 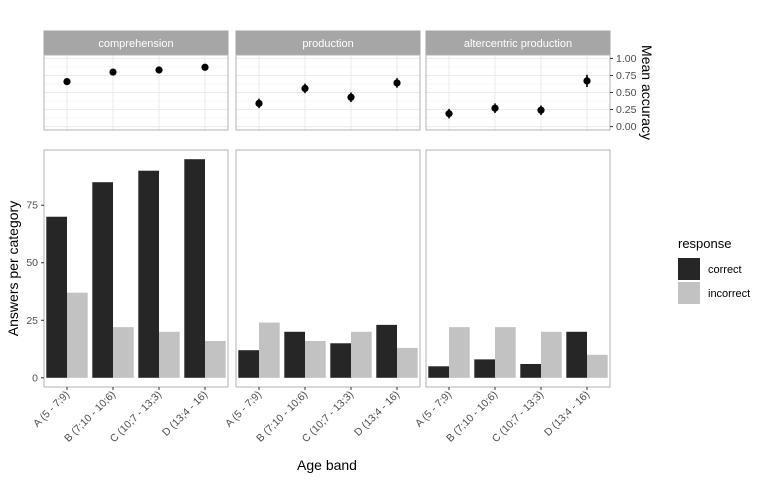 I want to click on facet-label: comprehension, so click(x=135, y=44).